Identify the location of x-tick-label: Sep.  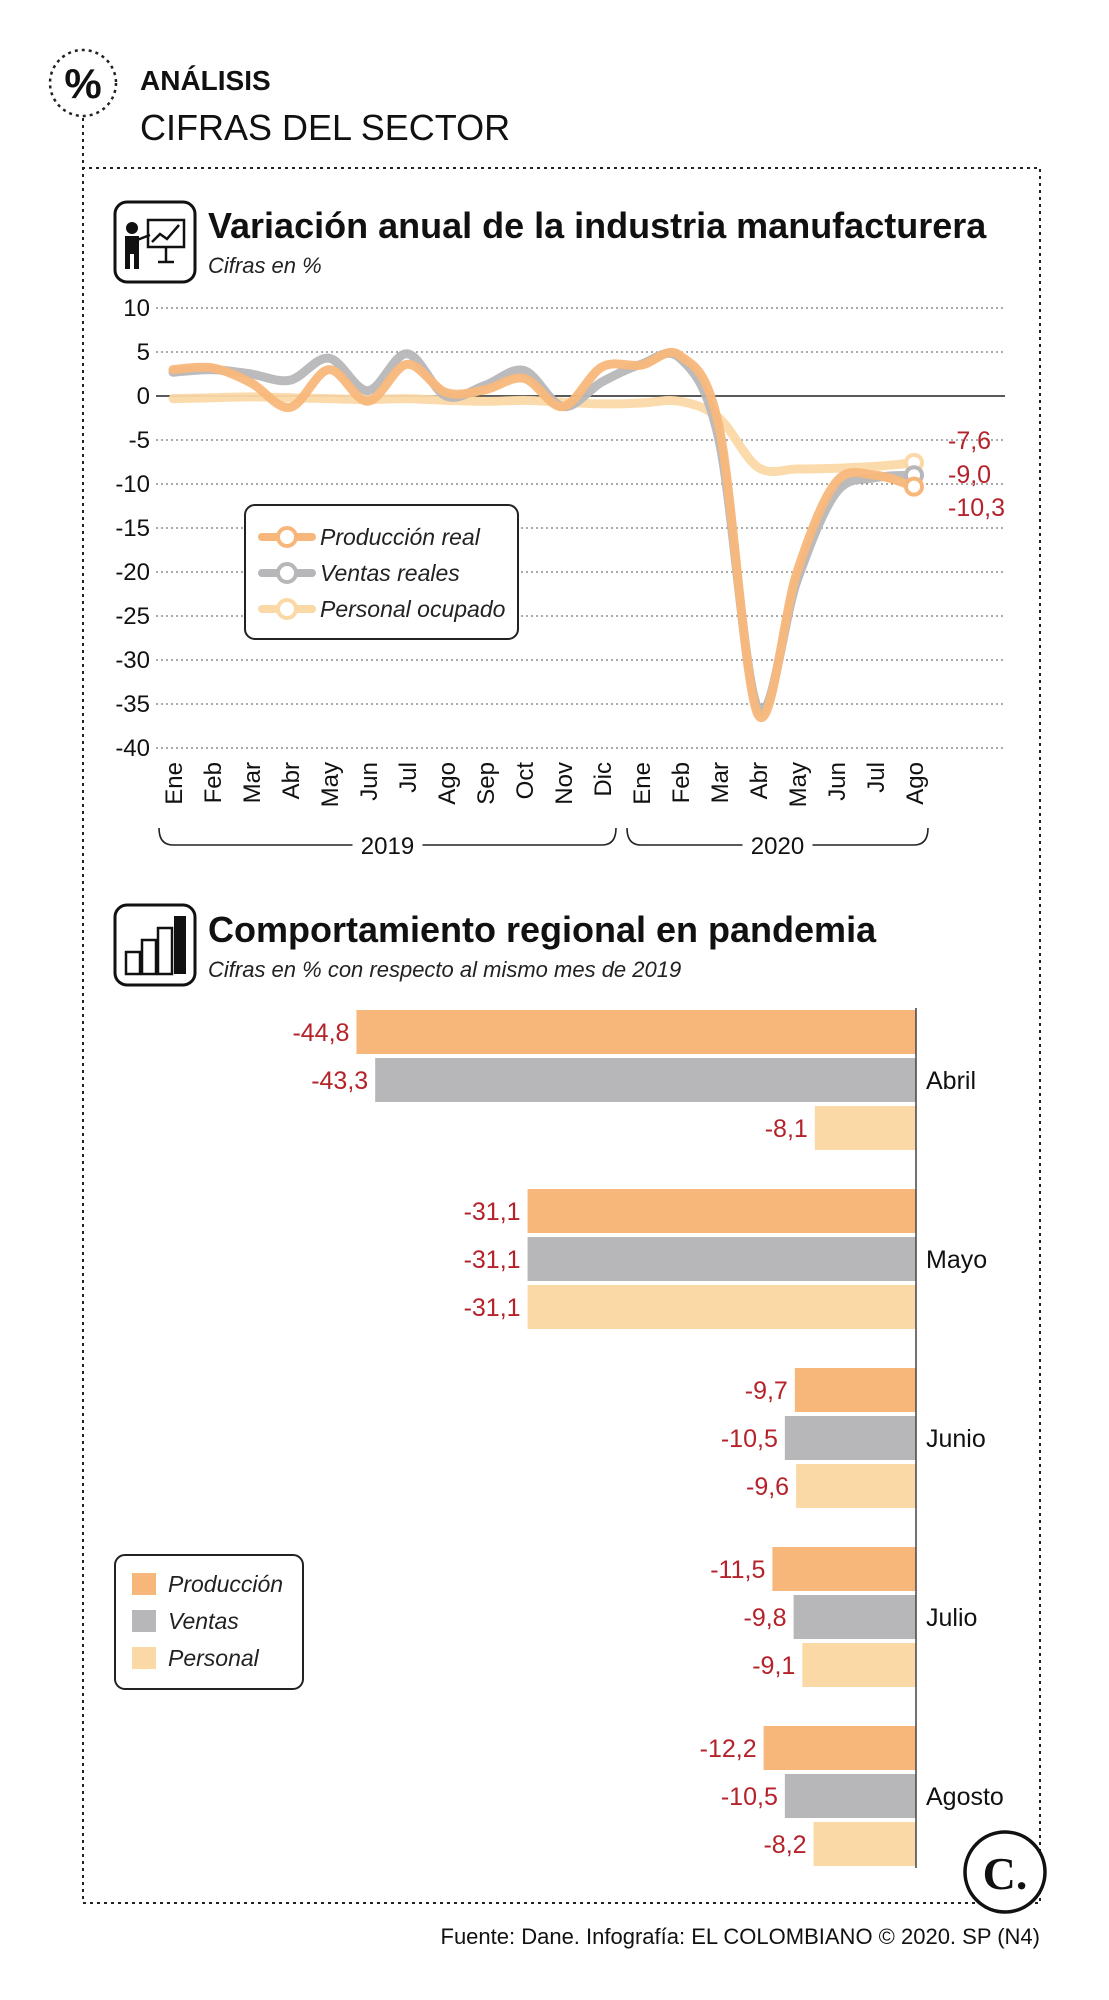
(486, 783).